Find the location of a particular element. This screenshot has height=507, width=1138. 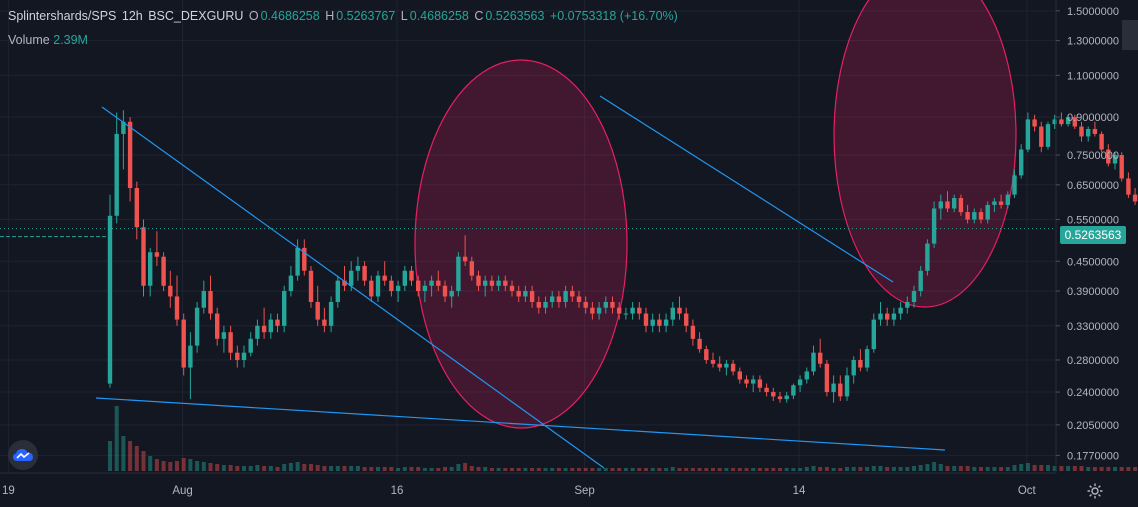

price-tick-label: 0.4500000 is located at coordinates (1093, 262).